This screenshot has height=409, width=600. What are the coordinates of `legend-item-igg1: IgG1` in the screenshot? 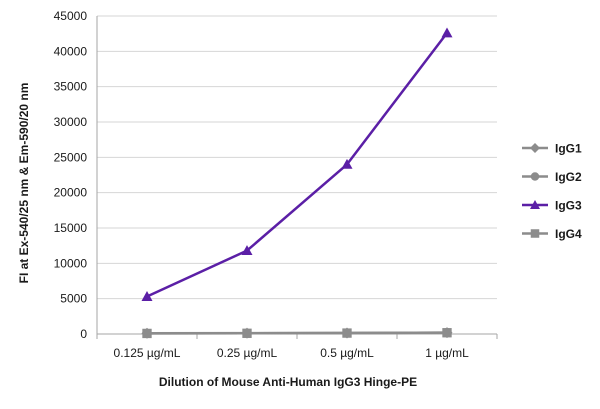 It's located at (552, 149).